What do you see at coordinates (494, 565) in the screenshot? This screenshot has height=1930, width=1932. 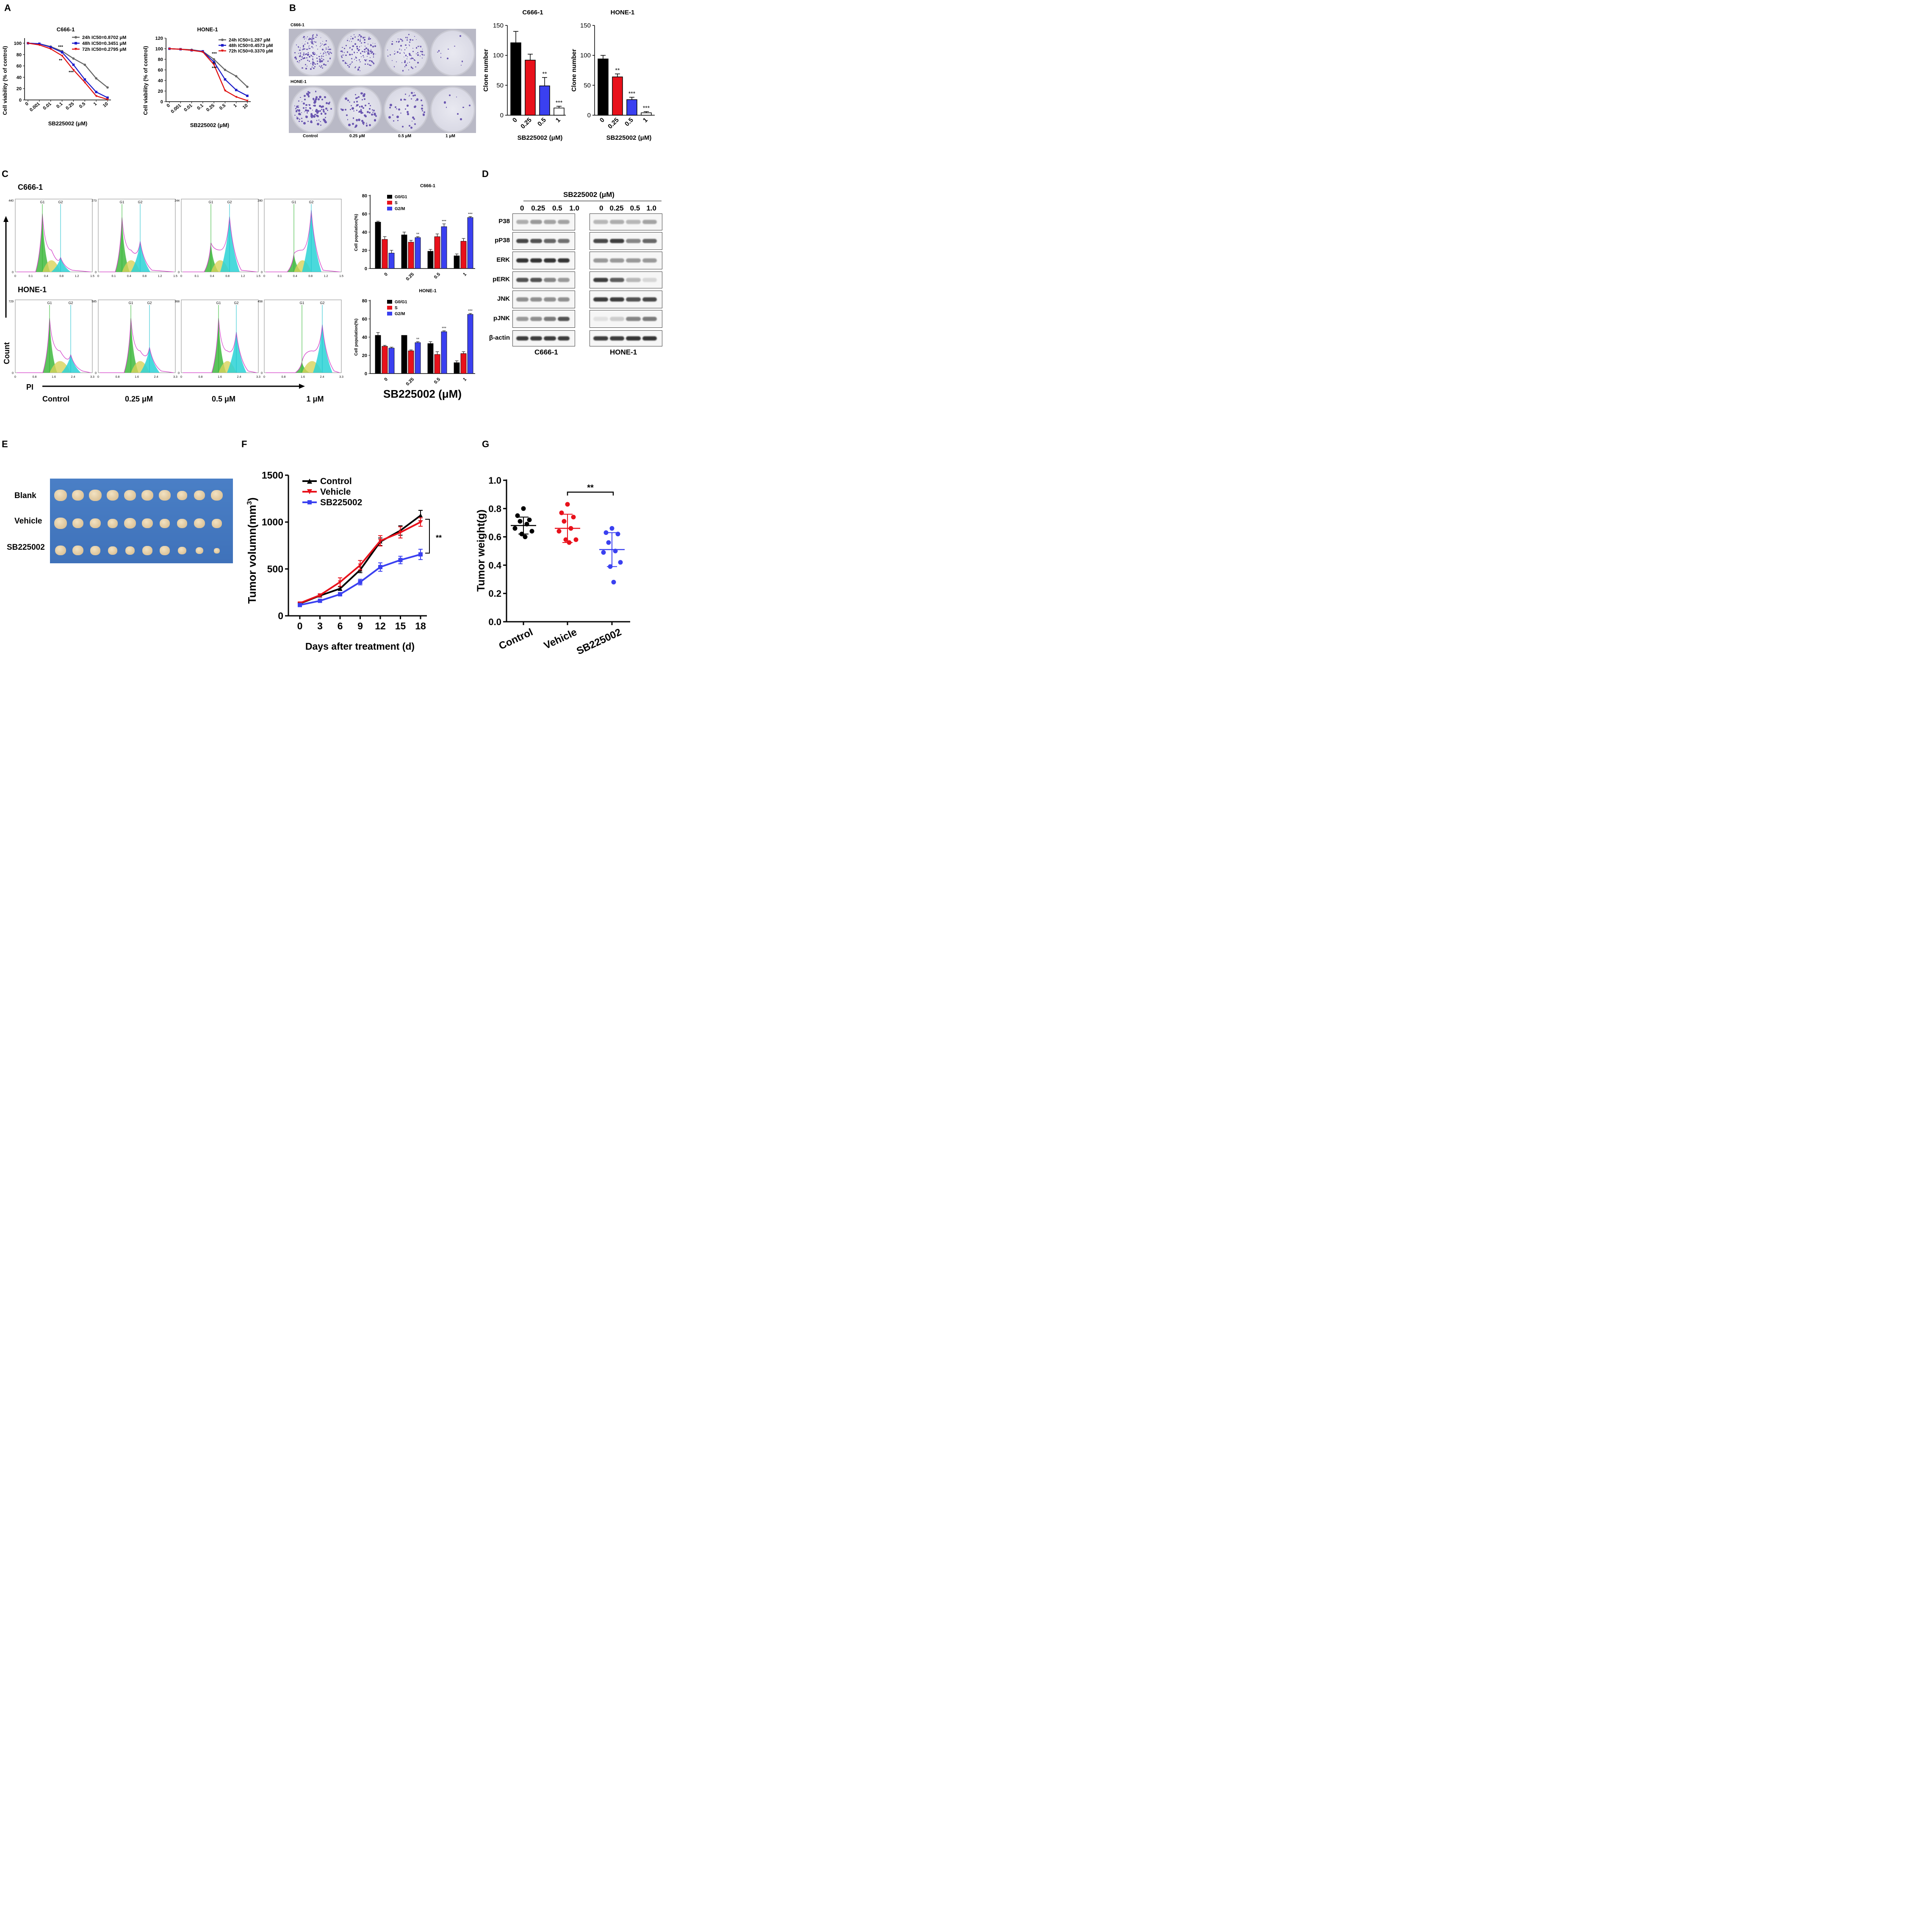 I see `y-tick-label: 0.4` at bounding box center [494, 565].